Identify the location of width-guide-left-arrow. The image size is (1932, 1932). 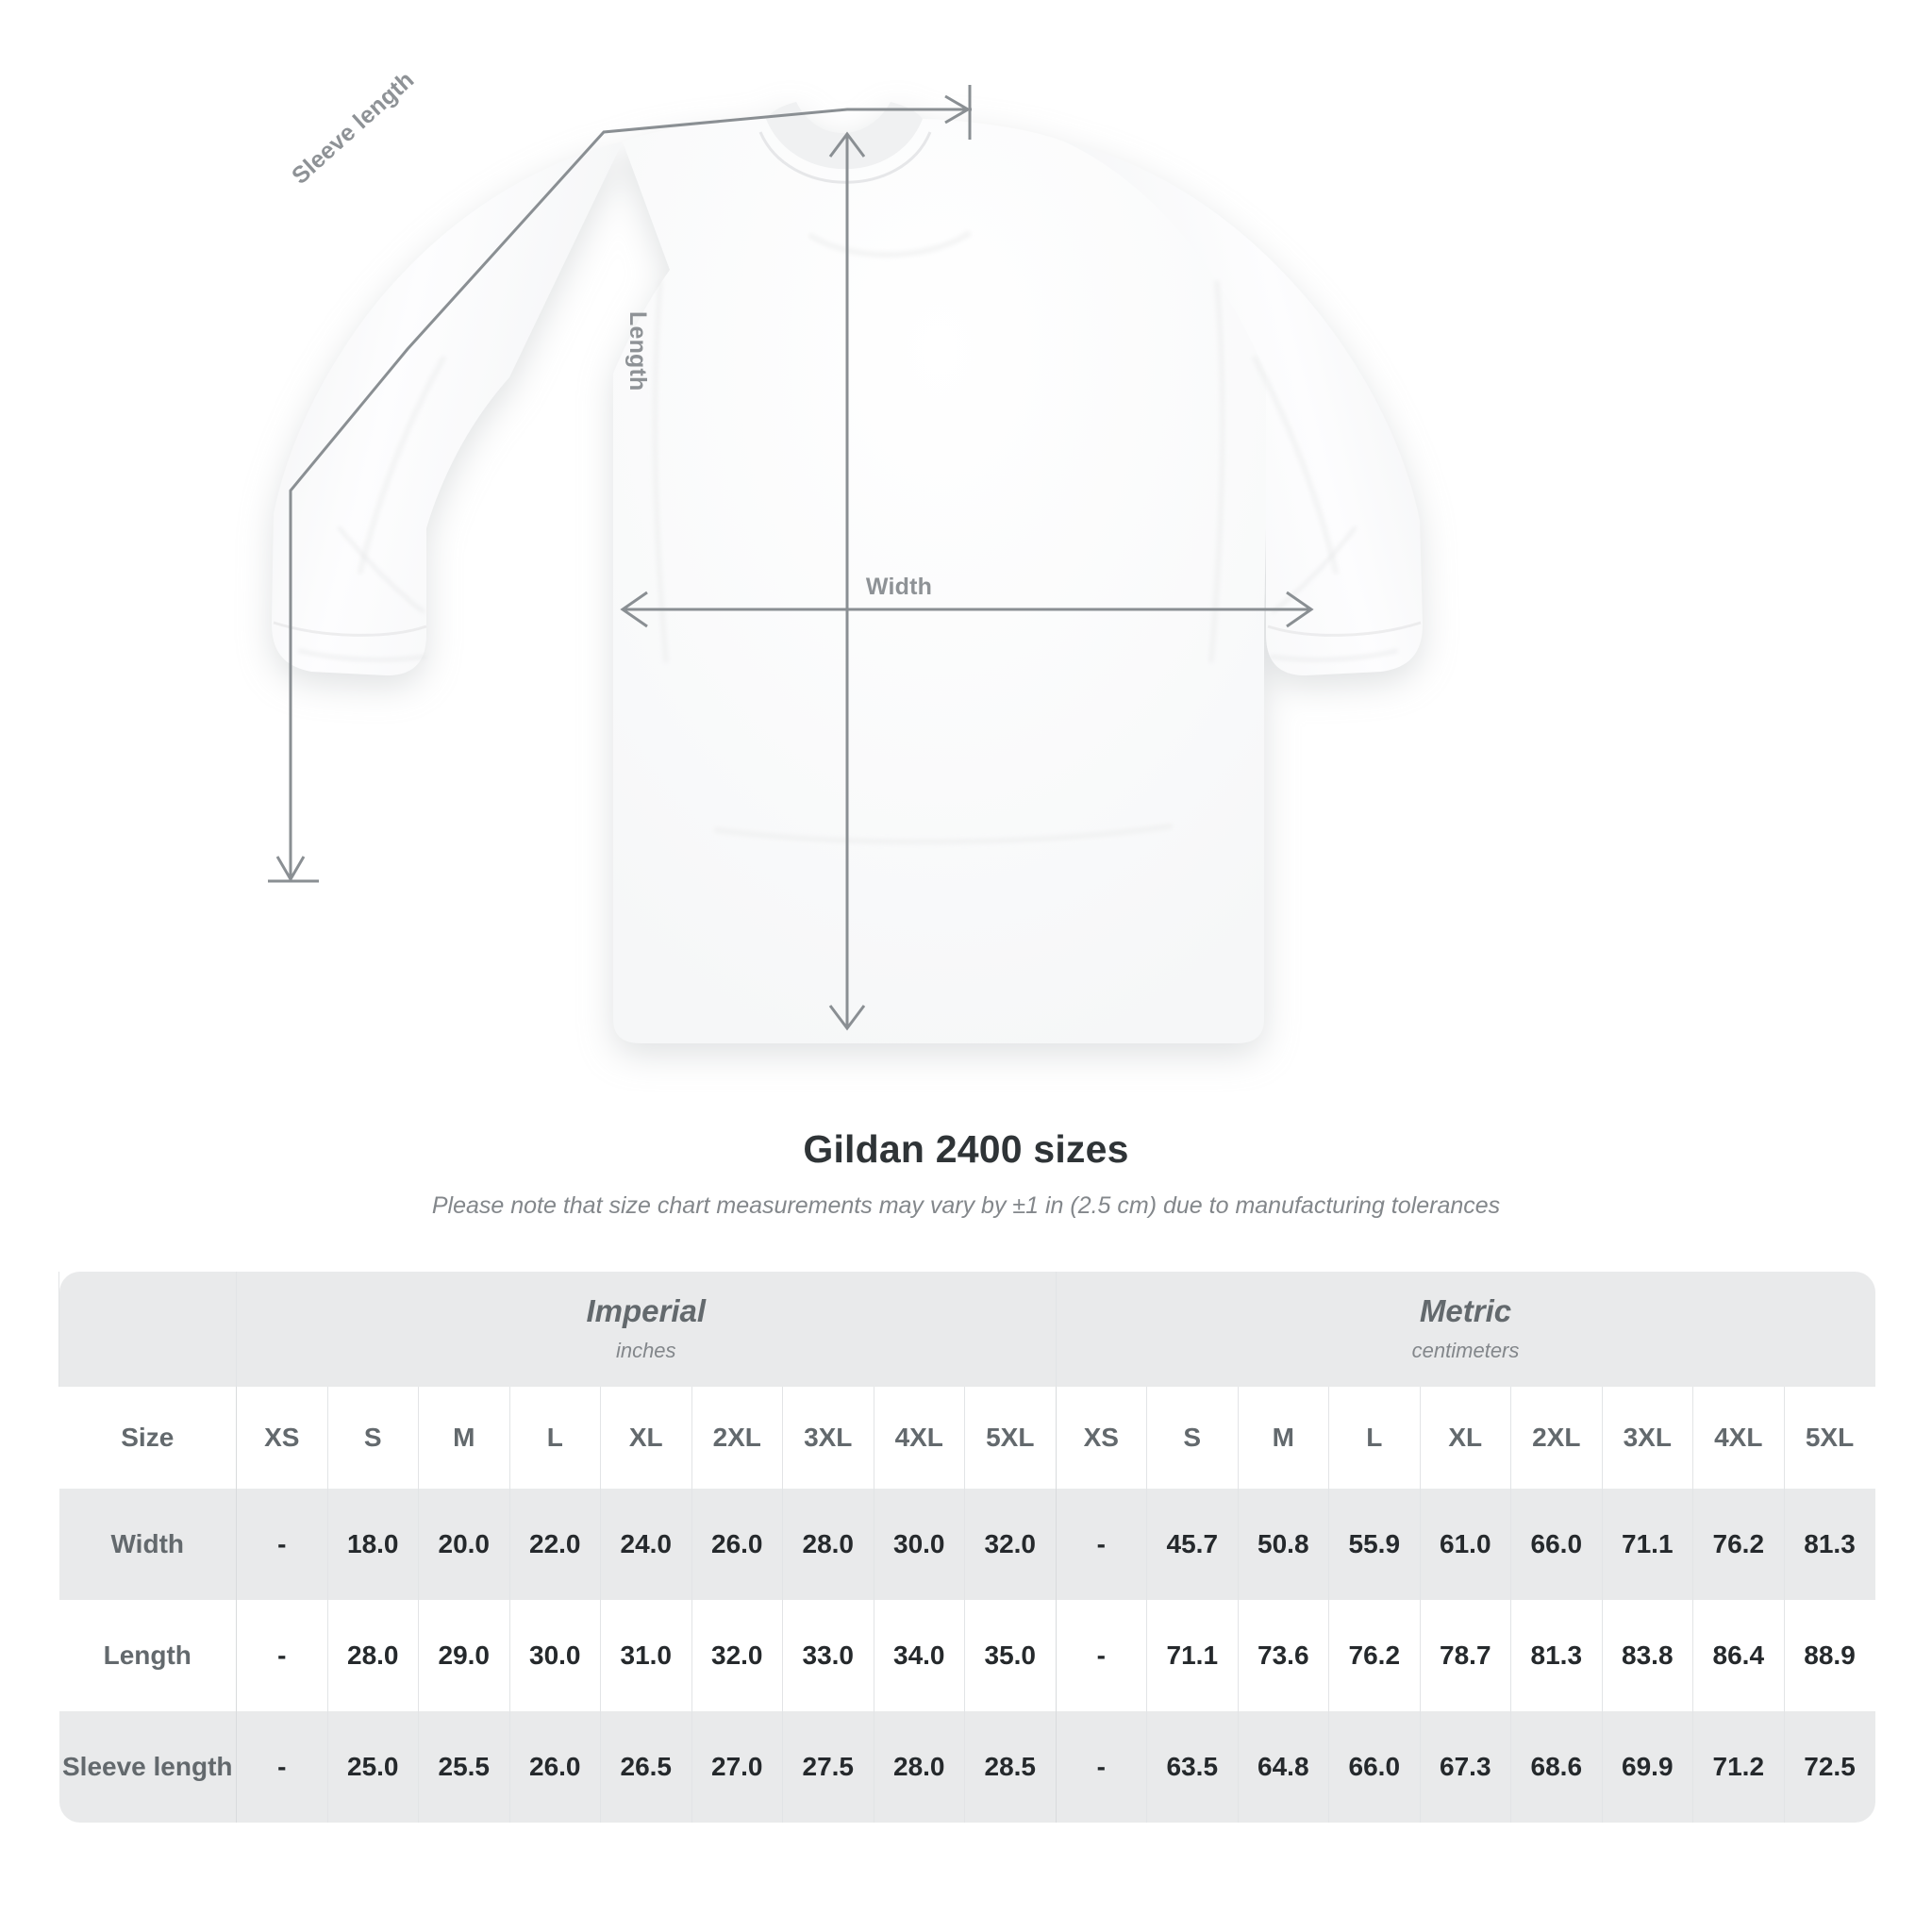
(634, 610).